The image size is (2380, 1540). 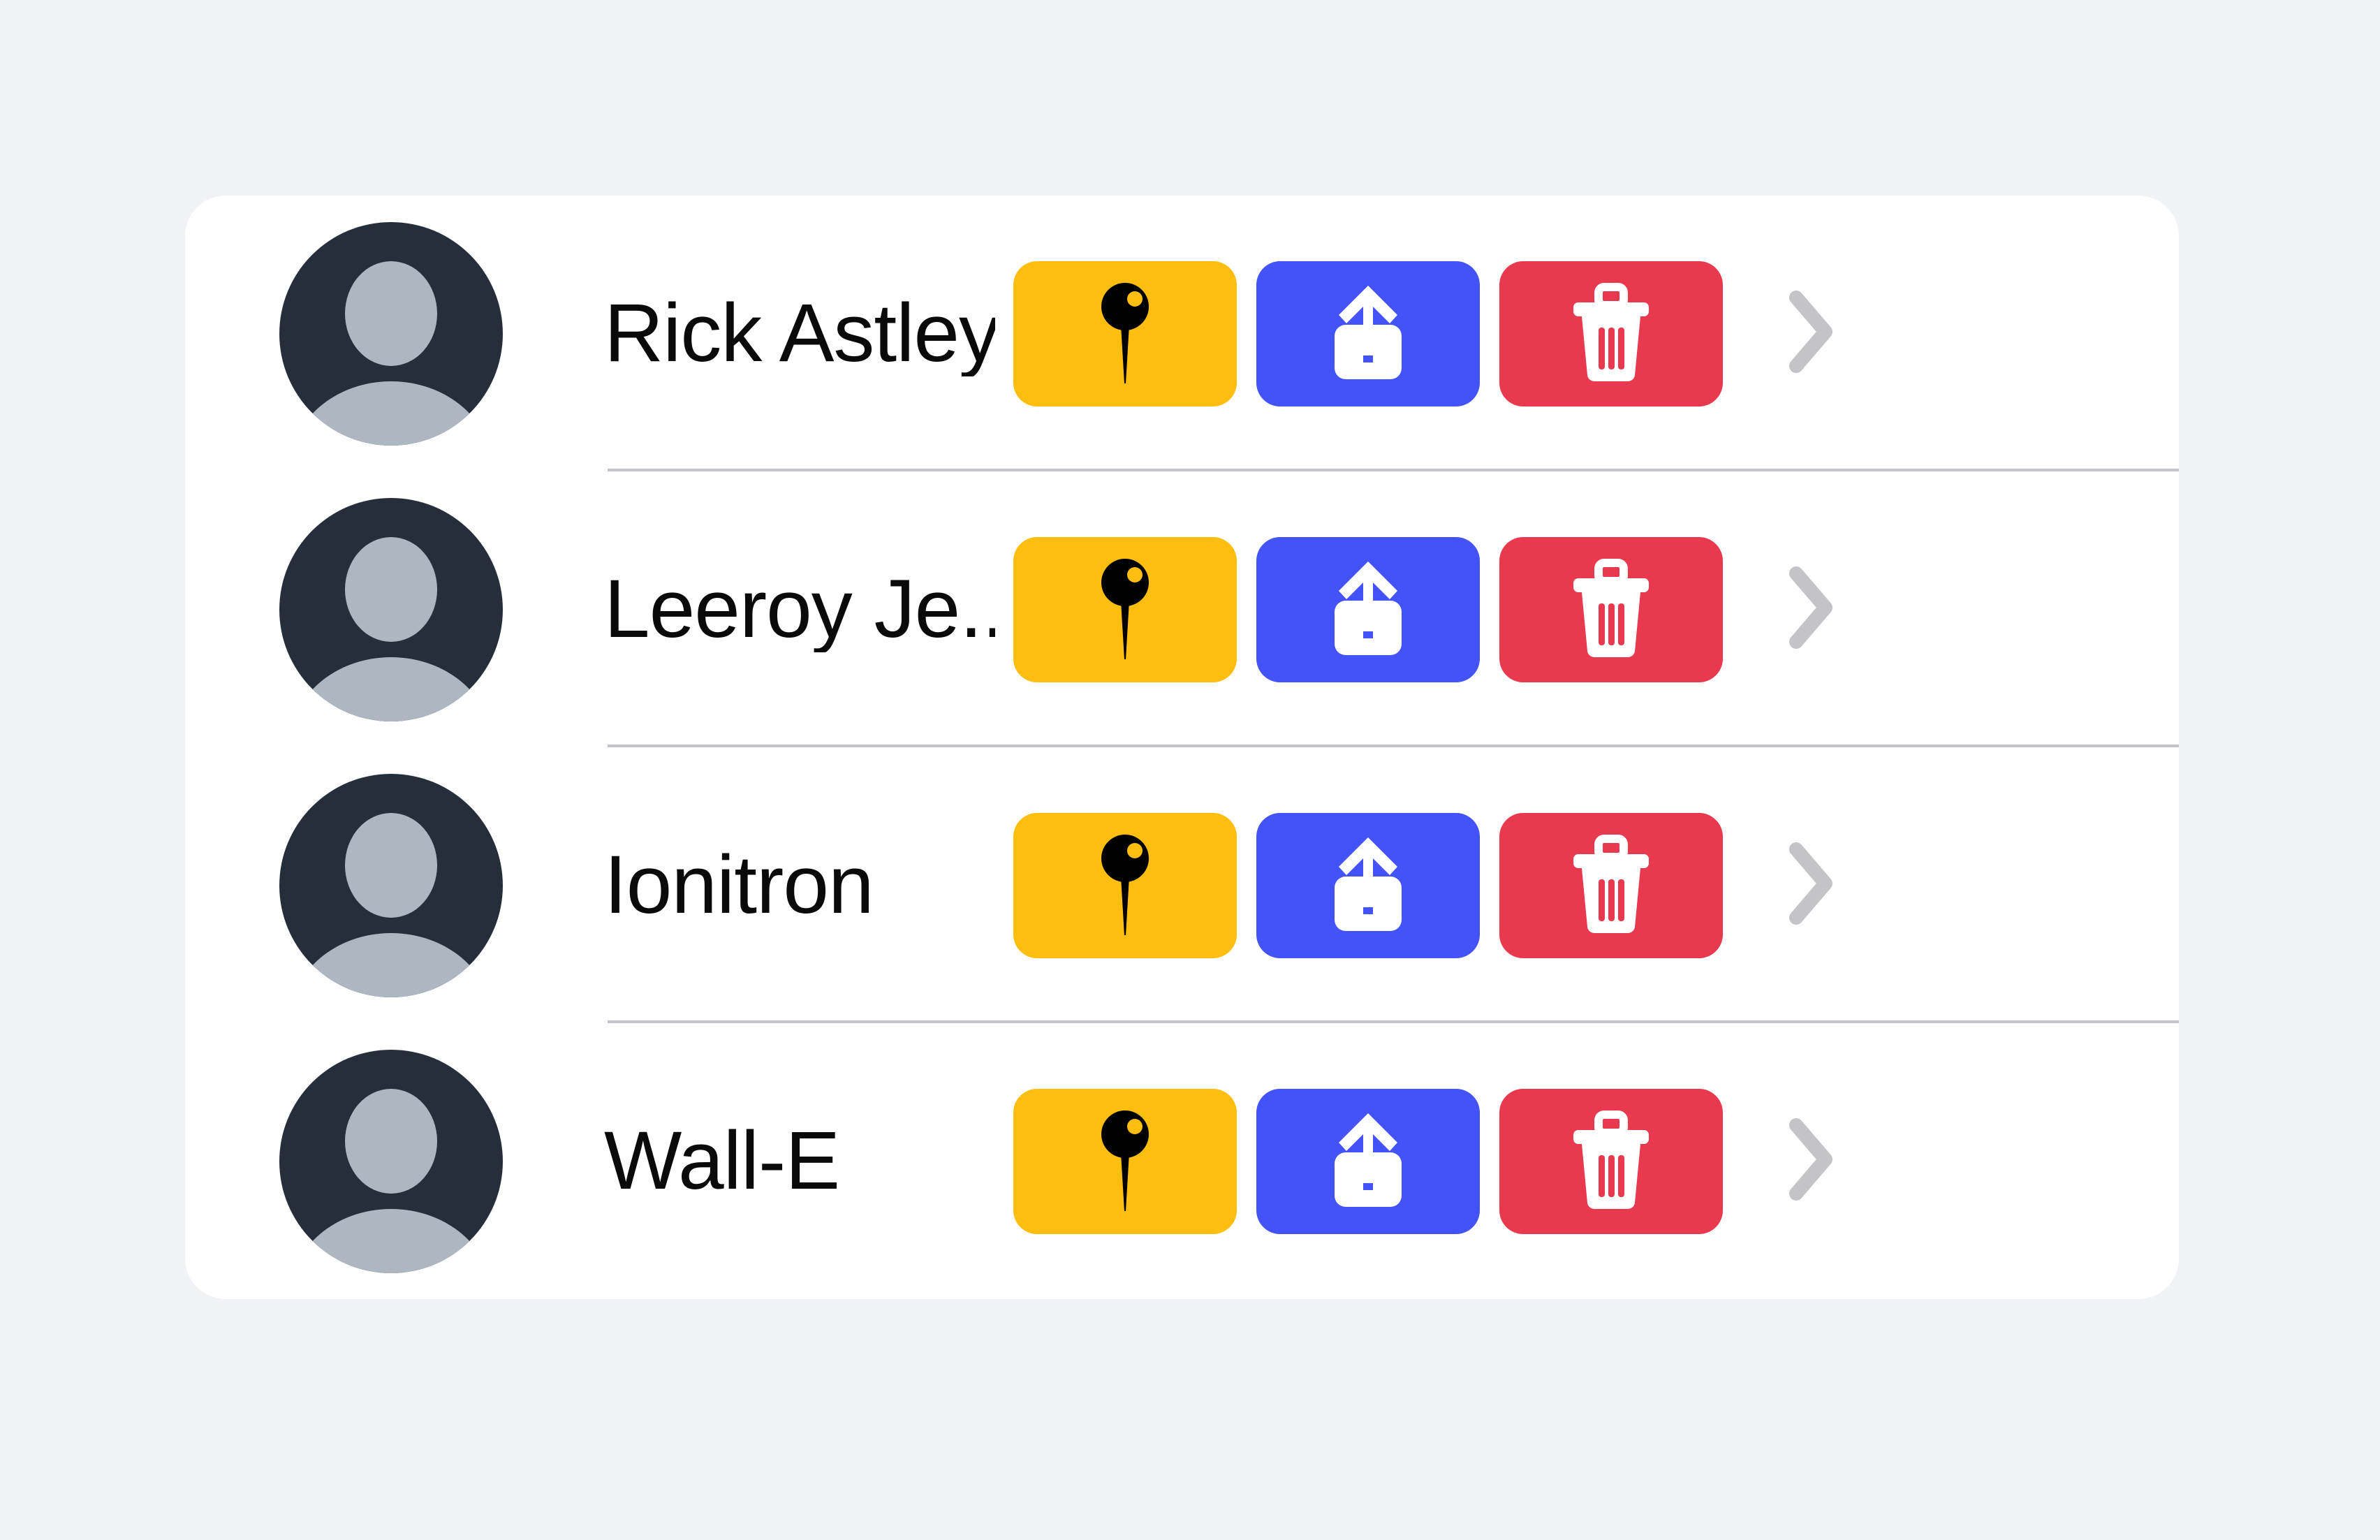 I want to click on table-row: Rick Astley, so click(x=1182, y=333).